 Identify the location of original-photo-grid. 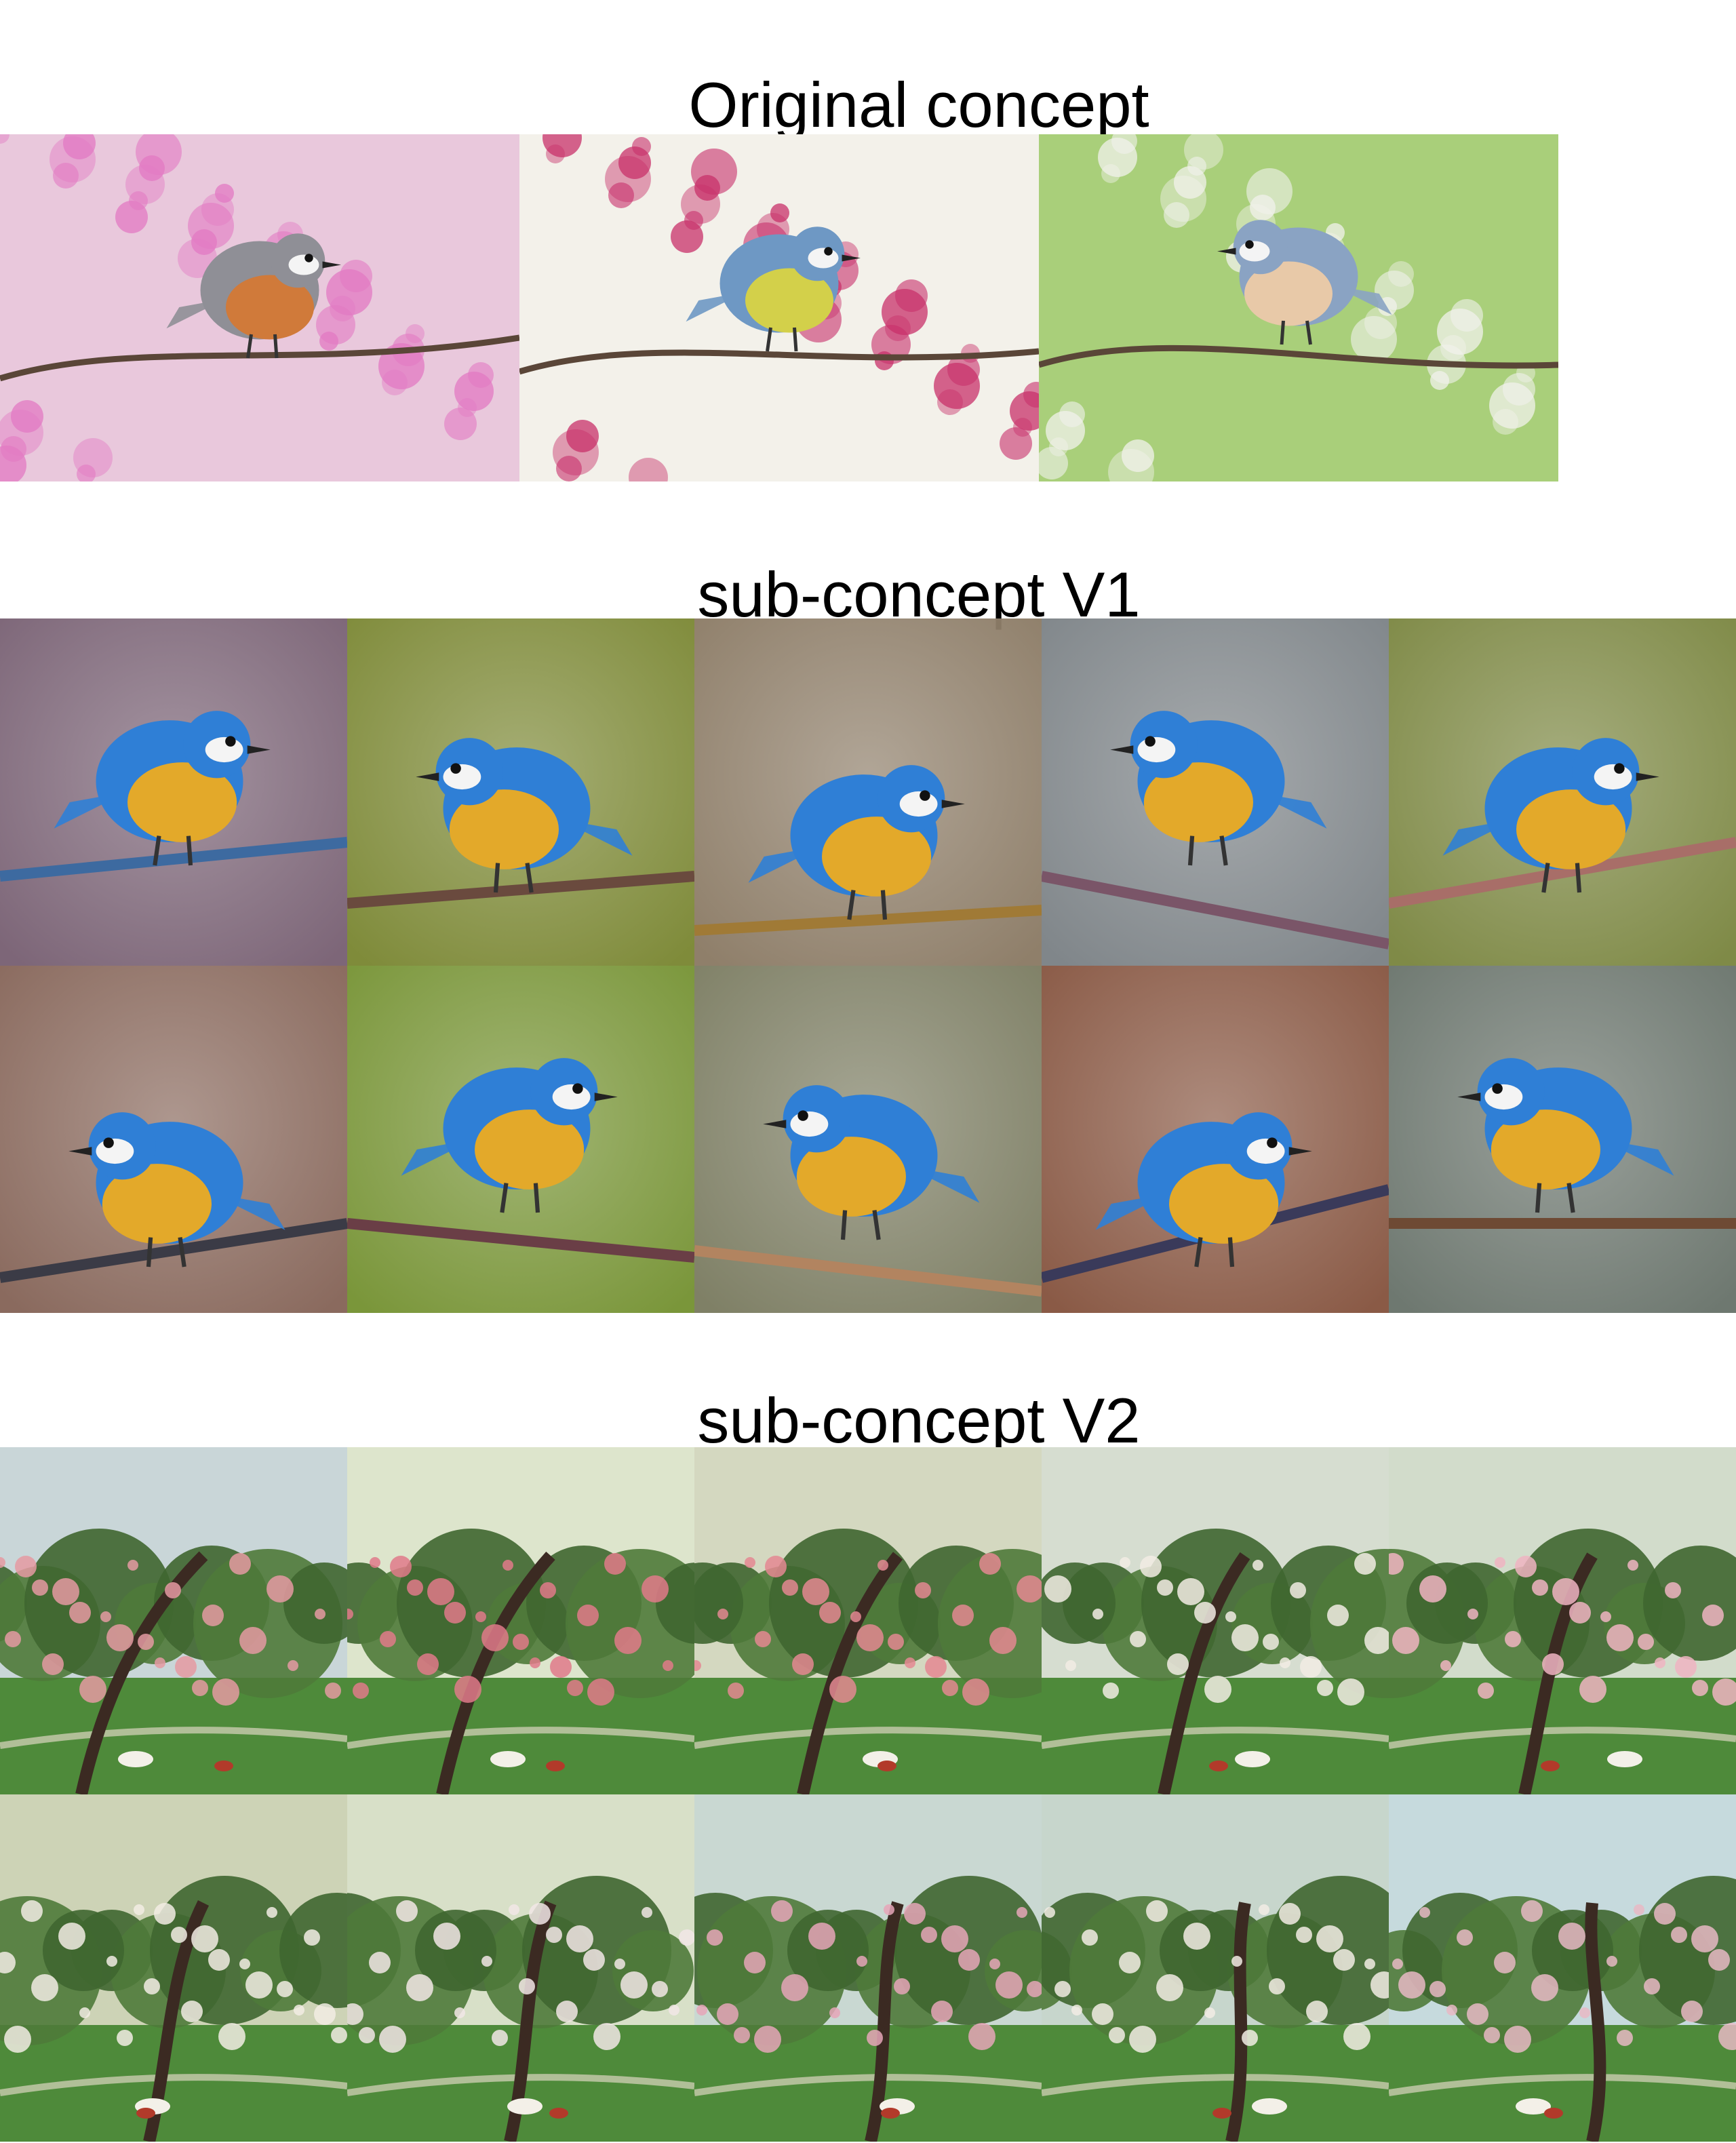
(779, 307).